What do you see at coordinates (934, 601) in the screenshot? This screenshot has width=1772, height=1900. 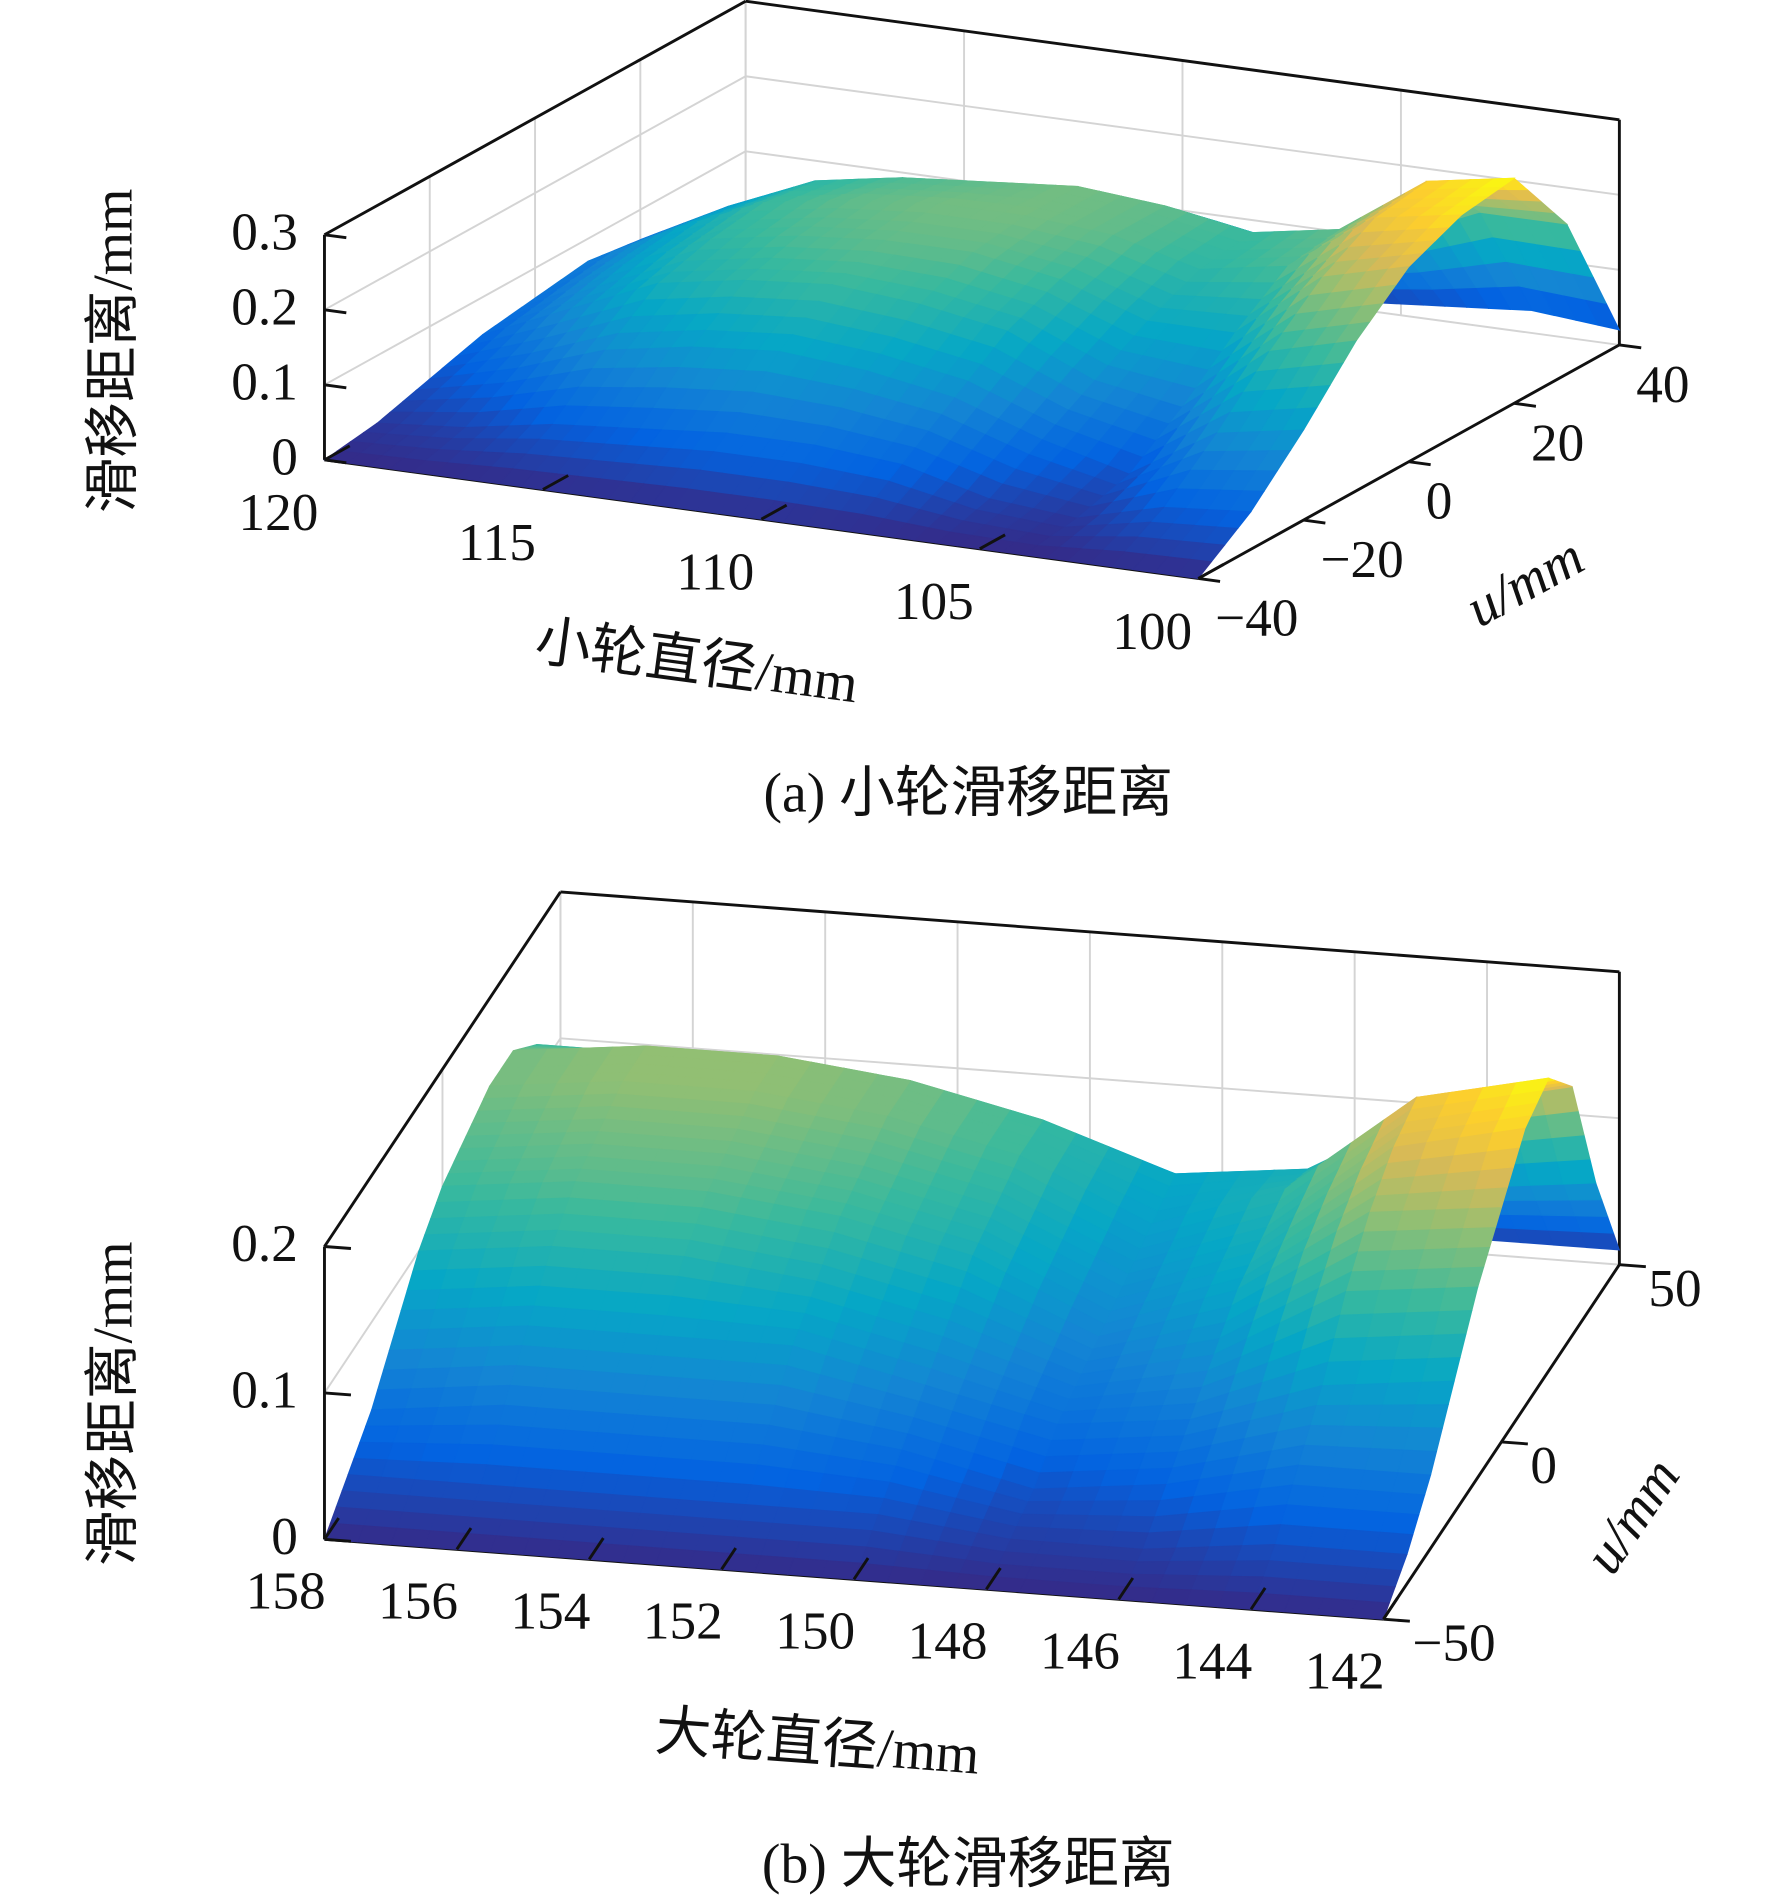 I see `x-tick-label: 105` at bounding box center [934, 601].